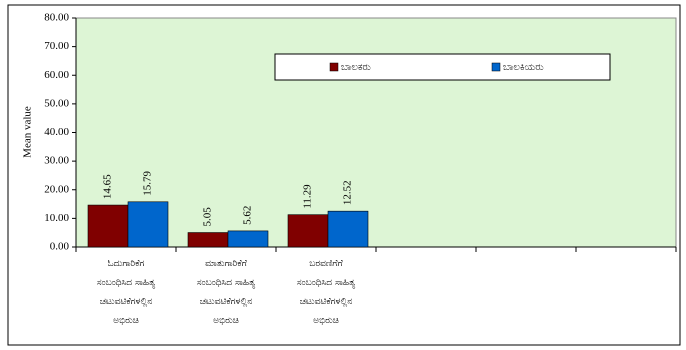 This screenshot has width=686, height=350. Describe the element at coordinates (56, 161) in the screenshot. I see `y-tick-label: 30.00` at that location.